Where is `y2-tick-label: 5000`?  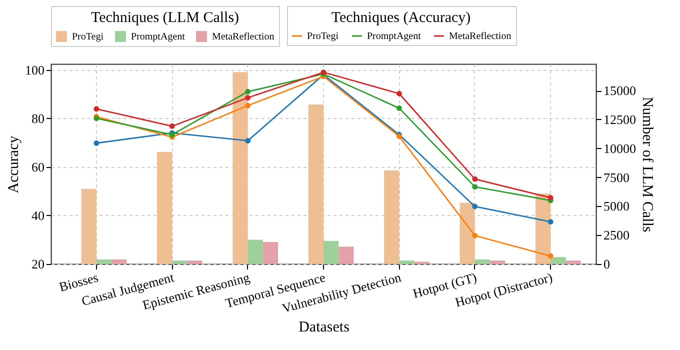 y2-tick-label: 5000 is located at coordinates (617, 206).